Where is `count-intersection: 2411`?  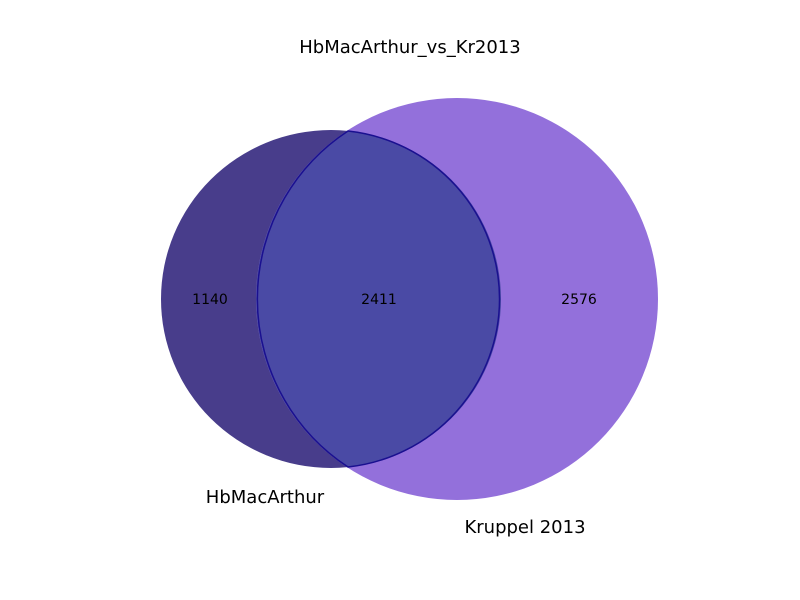
count-intersection: 2411 is located at coordinates (379, 300).